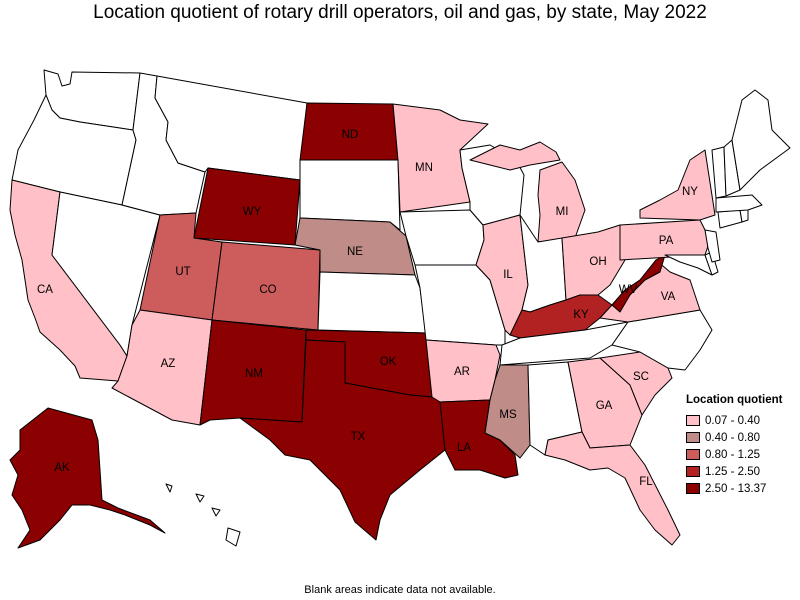 This screenshot has height=600, width=800. I want to click on state-label-ut: UT, so click(182, 272).